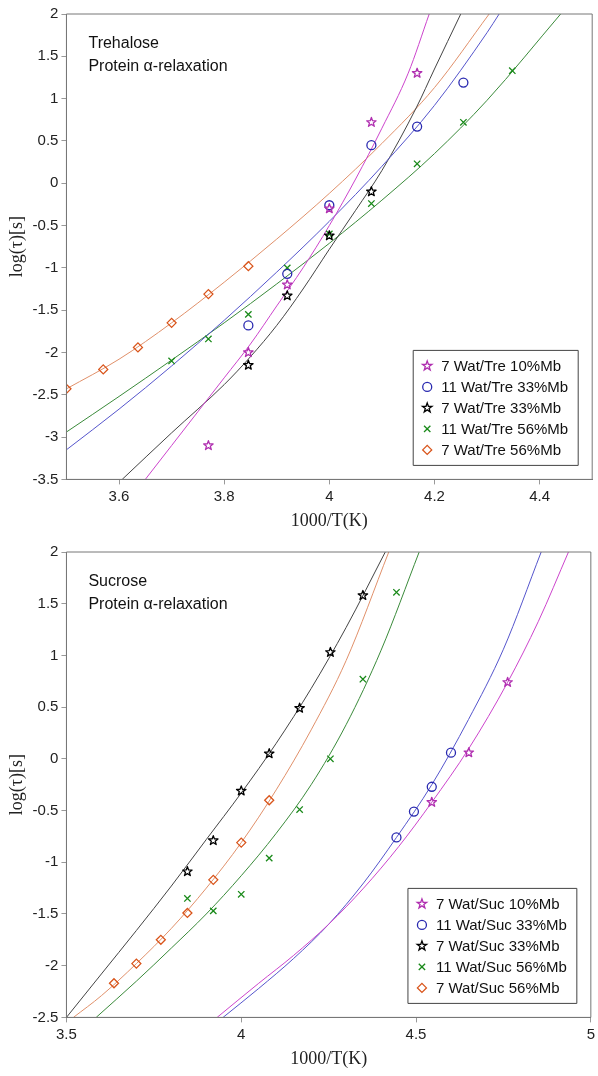  I want to click on legend-label: 11 Wat/Suc 56%Mb, so click(501, 967).